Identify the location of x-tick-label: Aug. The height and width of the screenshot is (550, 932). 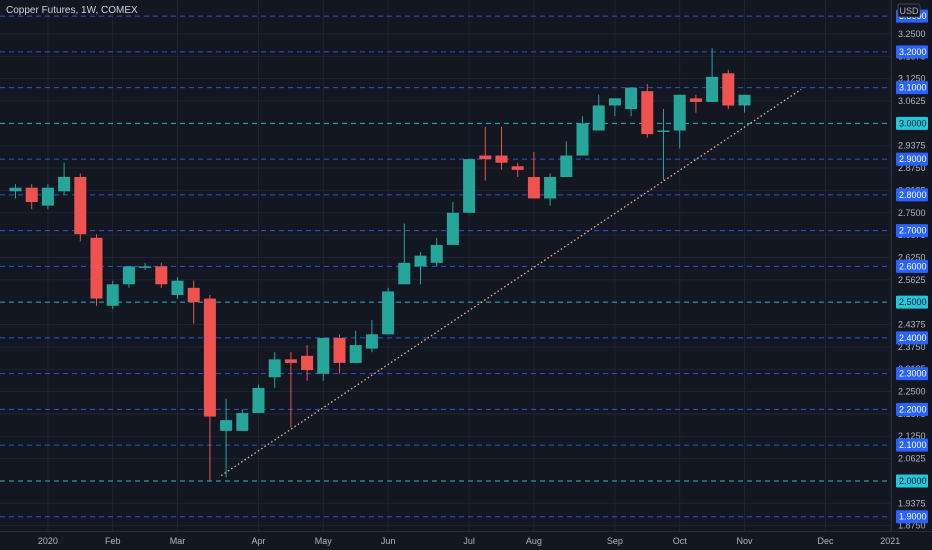
(534, 541).